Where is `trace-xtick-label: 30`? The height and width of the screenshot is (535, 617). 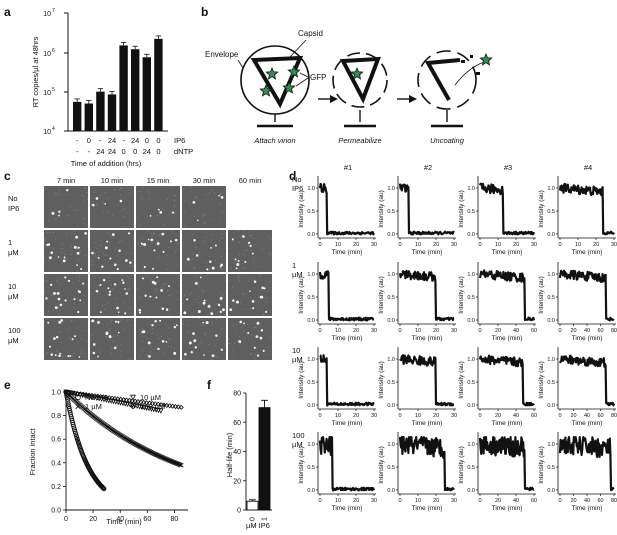
trace-xtick-label: 30 is located at coordinates (374, 245).